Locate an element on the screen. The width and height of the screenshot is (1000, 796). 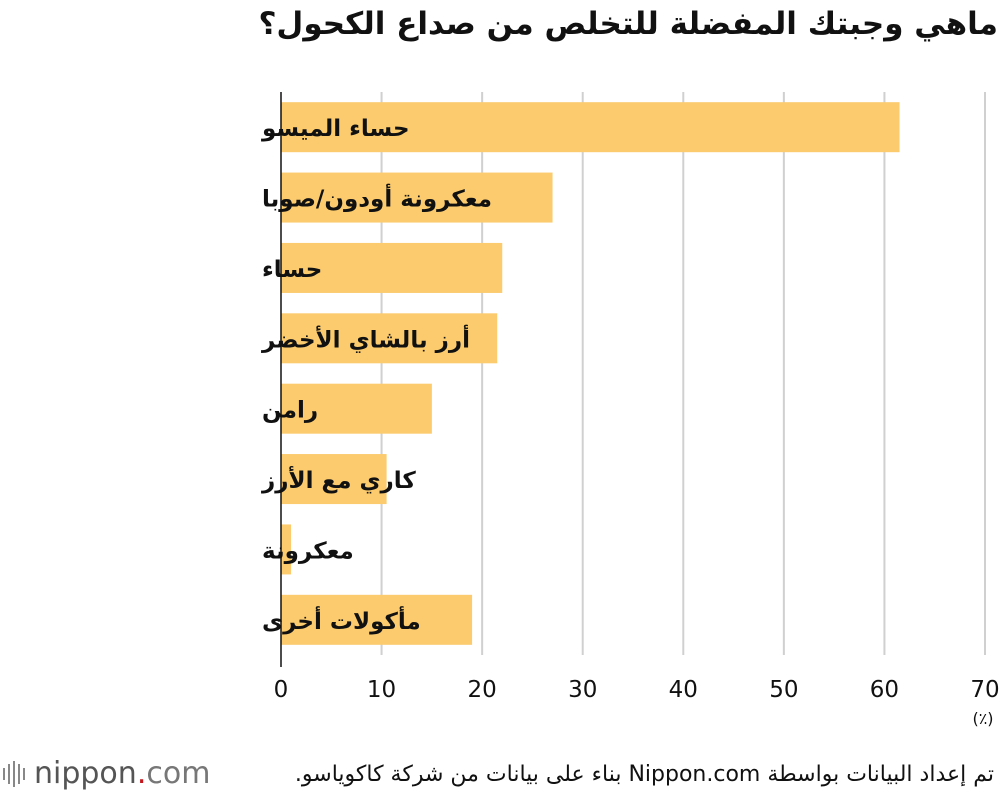
x-tick-label-10: 10 is located at coordinates (381, 690).